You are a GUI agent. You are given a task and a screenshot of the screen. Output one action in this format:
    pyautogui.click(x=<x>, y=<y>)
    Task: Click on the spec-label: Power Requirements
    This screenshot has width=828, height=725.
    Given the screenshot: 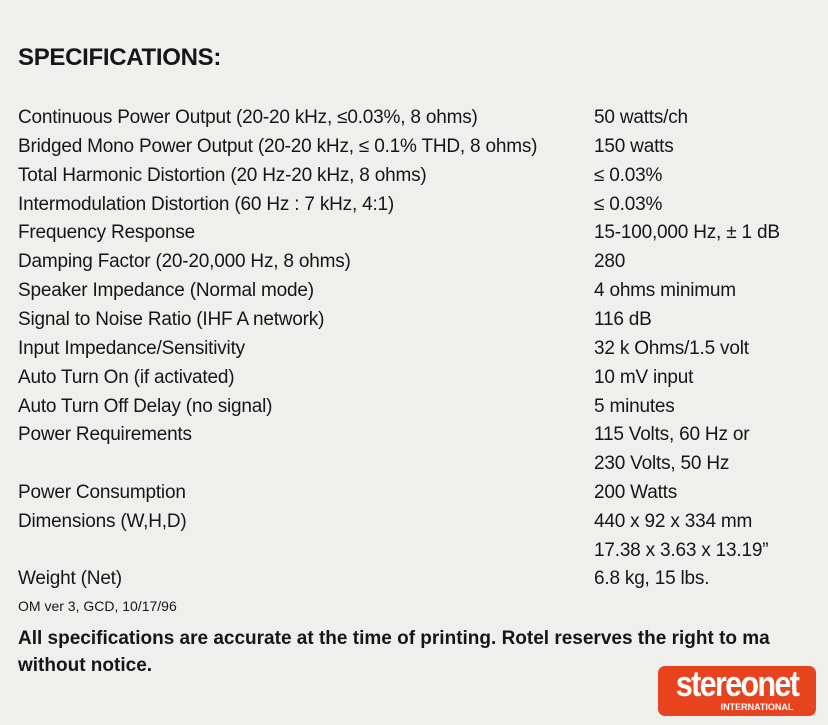 What is the action you would take?
    pyautogui.click(x=105, y=434)
    